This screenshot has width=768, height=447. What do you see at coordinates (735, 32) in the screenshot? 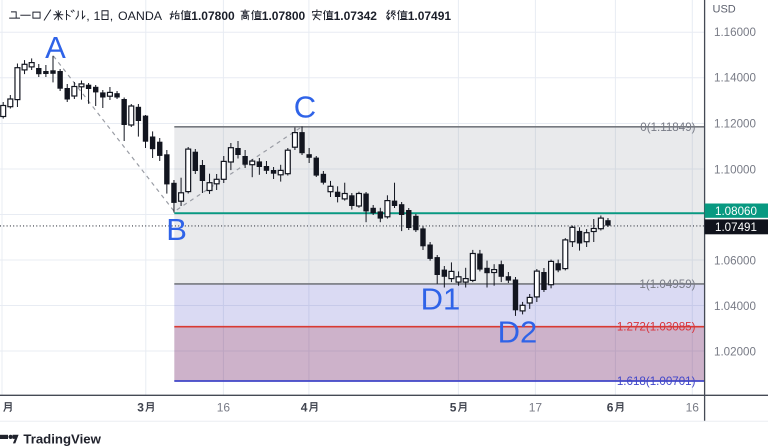
I see `svg-text: 1.16000` at bounding box center [735, 32].